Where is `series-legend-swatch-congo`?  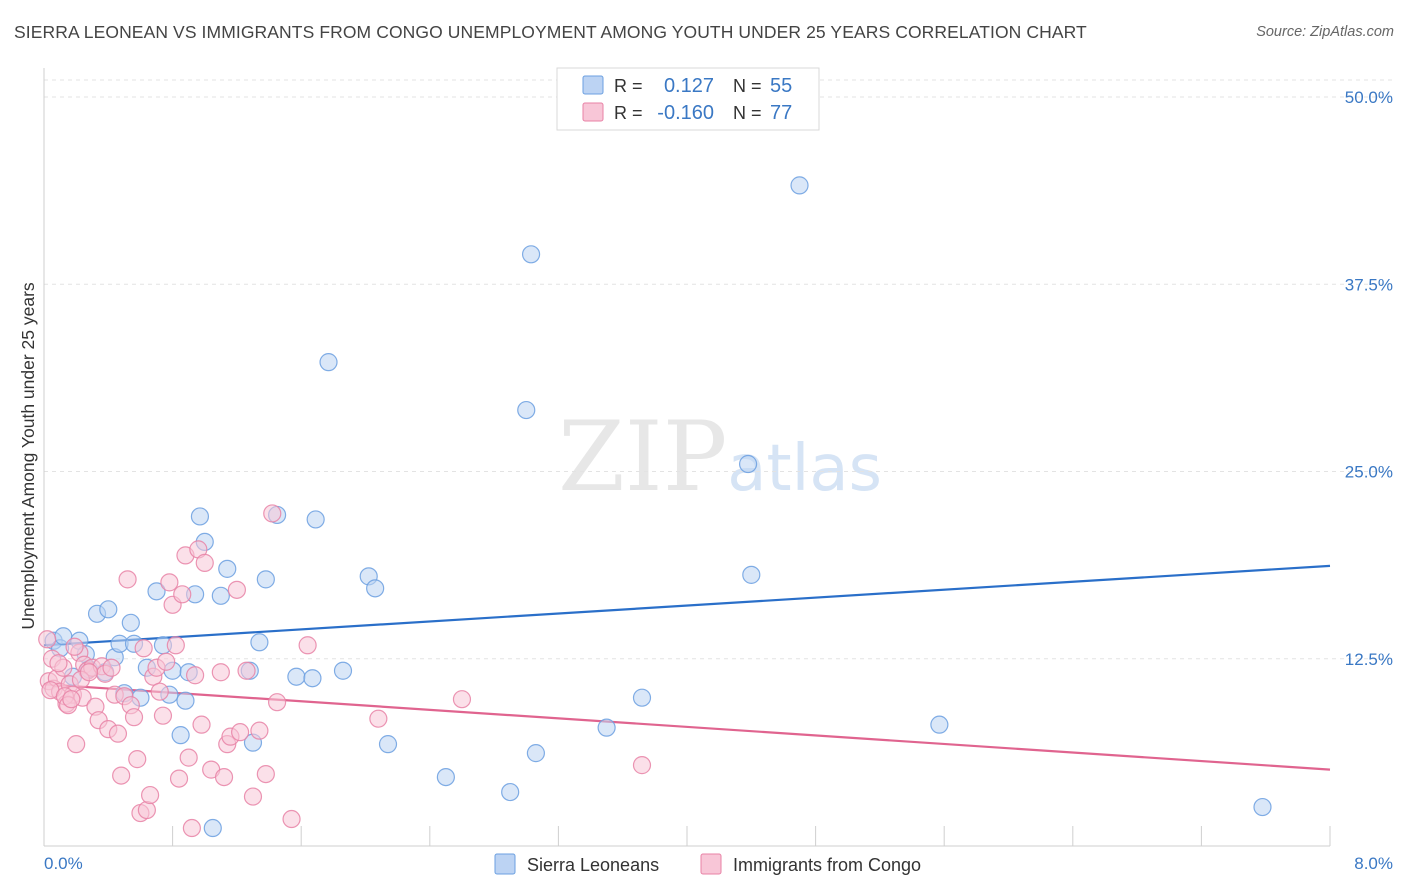 series-legend-swatch-congo is located at coordinates (711, 864).